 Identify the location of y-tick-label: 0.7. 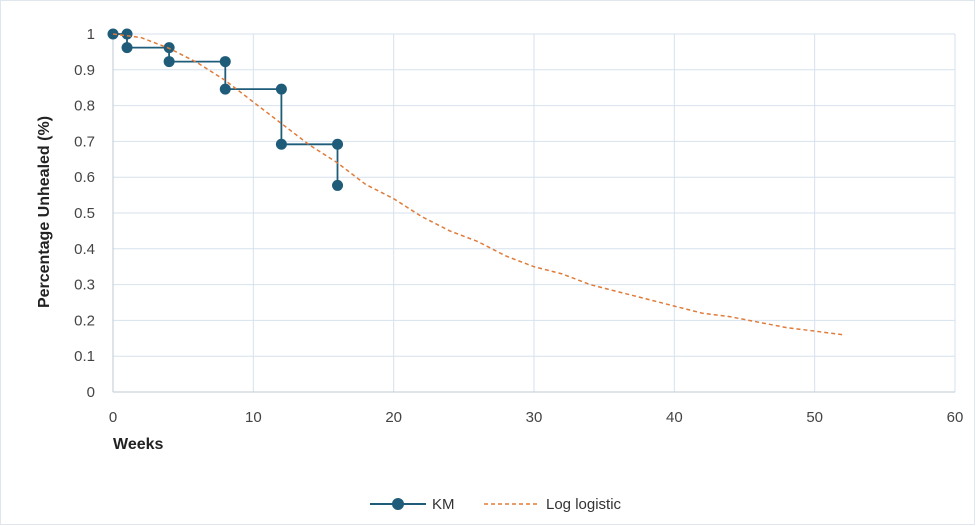
(84, 141).